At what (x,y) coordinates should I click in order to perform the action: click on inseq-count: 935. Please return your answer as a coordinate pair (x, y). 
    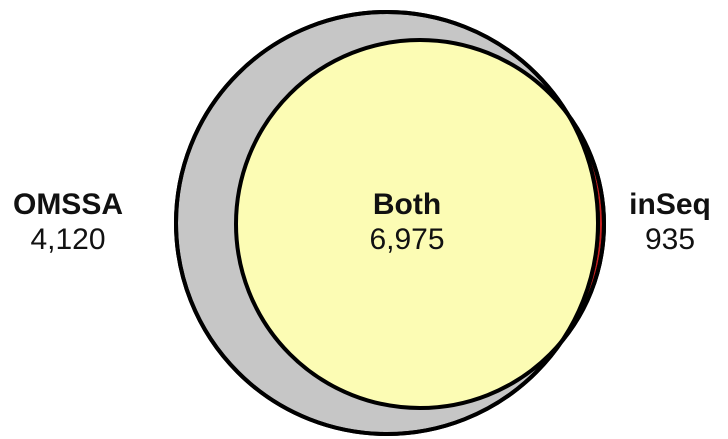
    Looking at the image, I should click on (670, 239).